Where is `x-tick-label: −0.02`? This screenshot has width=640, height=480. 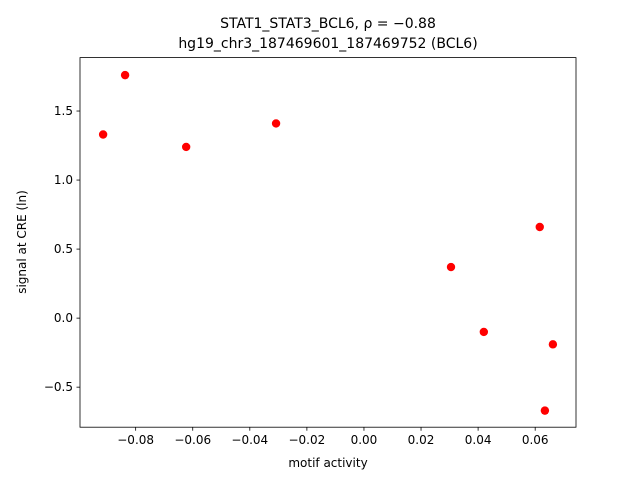 x-tick-label: −0.02 is located at coordinates (306, 440).